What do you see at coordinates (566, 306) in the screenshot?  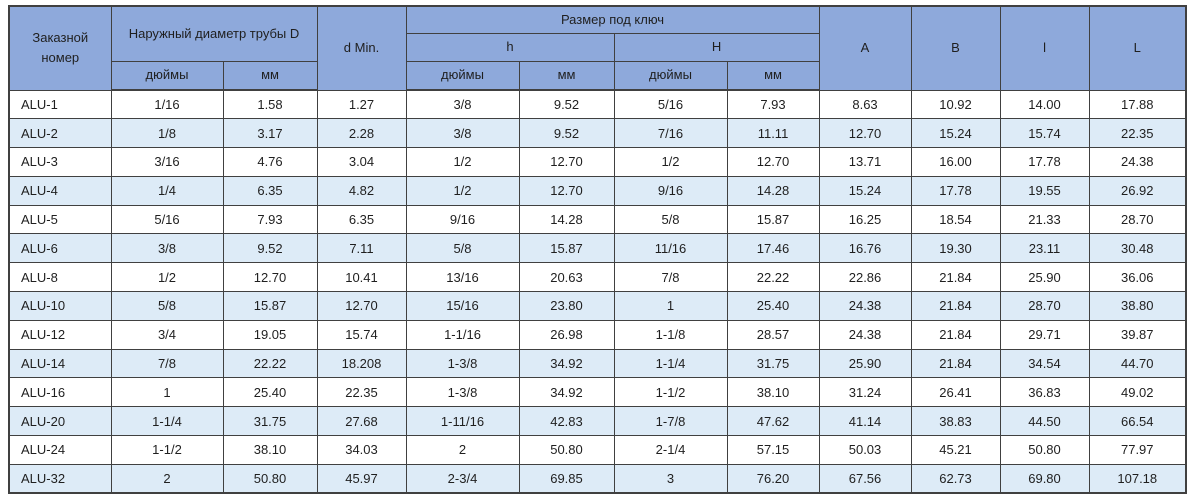 I see `value-cell: 23.80` at bounding box center [566, 306].